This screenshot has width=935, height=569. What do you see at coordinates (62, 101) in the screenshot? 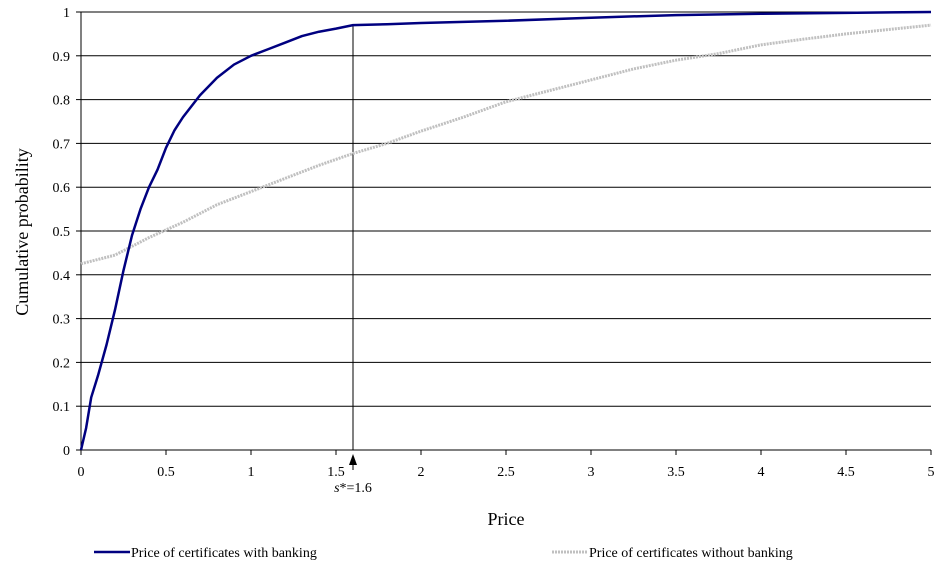
I see `y-tick-label: 0.8` at bounding box center [62, 101].